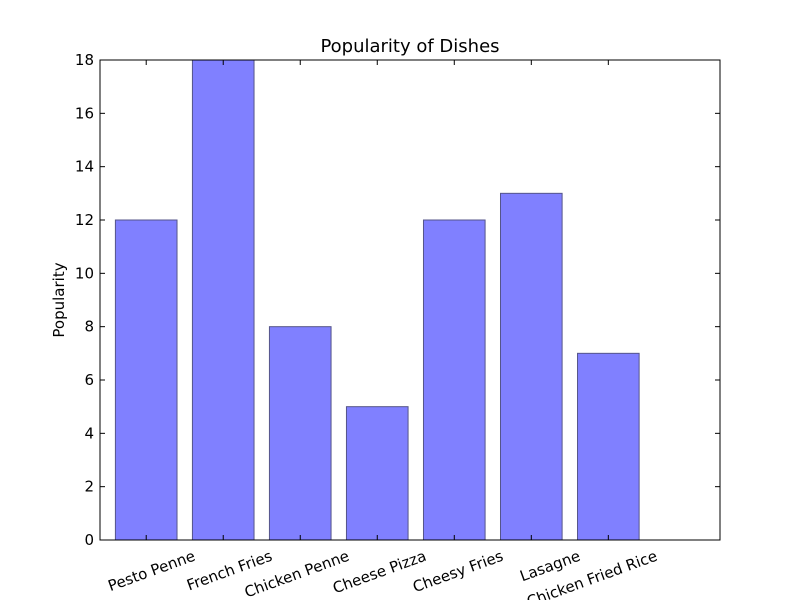 Image resolution: width=800 pixels, height=604 pixels. I want to click on y-tick-label-4: 8, so click(89, 327).